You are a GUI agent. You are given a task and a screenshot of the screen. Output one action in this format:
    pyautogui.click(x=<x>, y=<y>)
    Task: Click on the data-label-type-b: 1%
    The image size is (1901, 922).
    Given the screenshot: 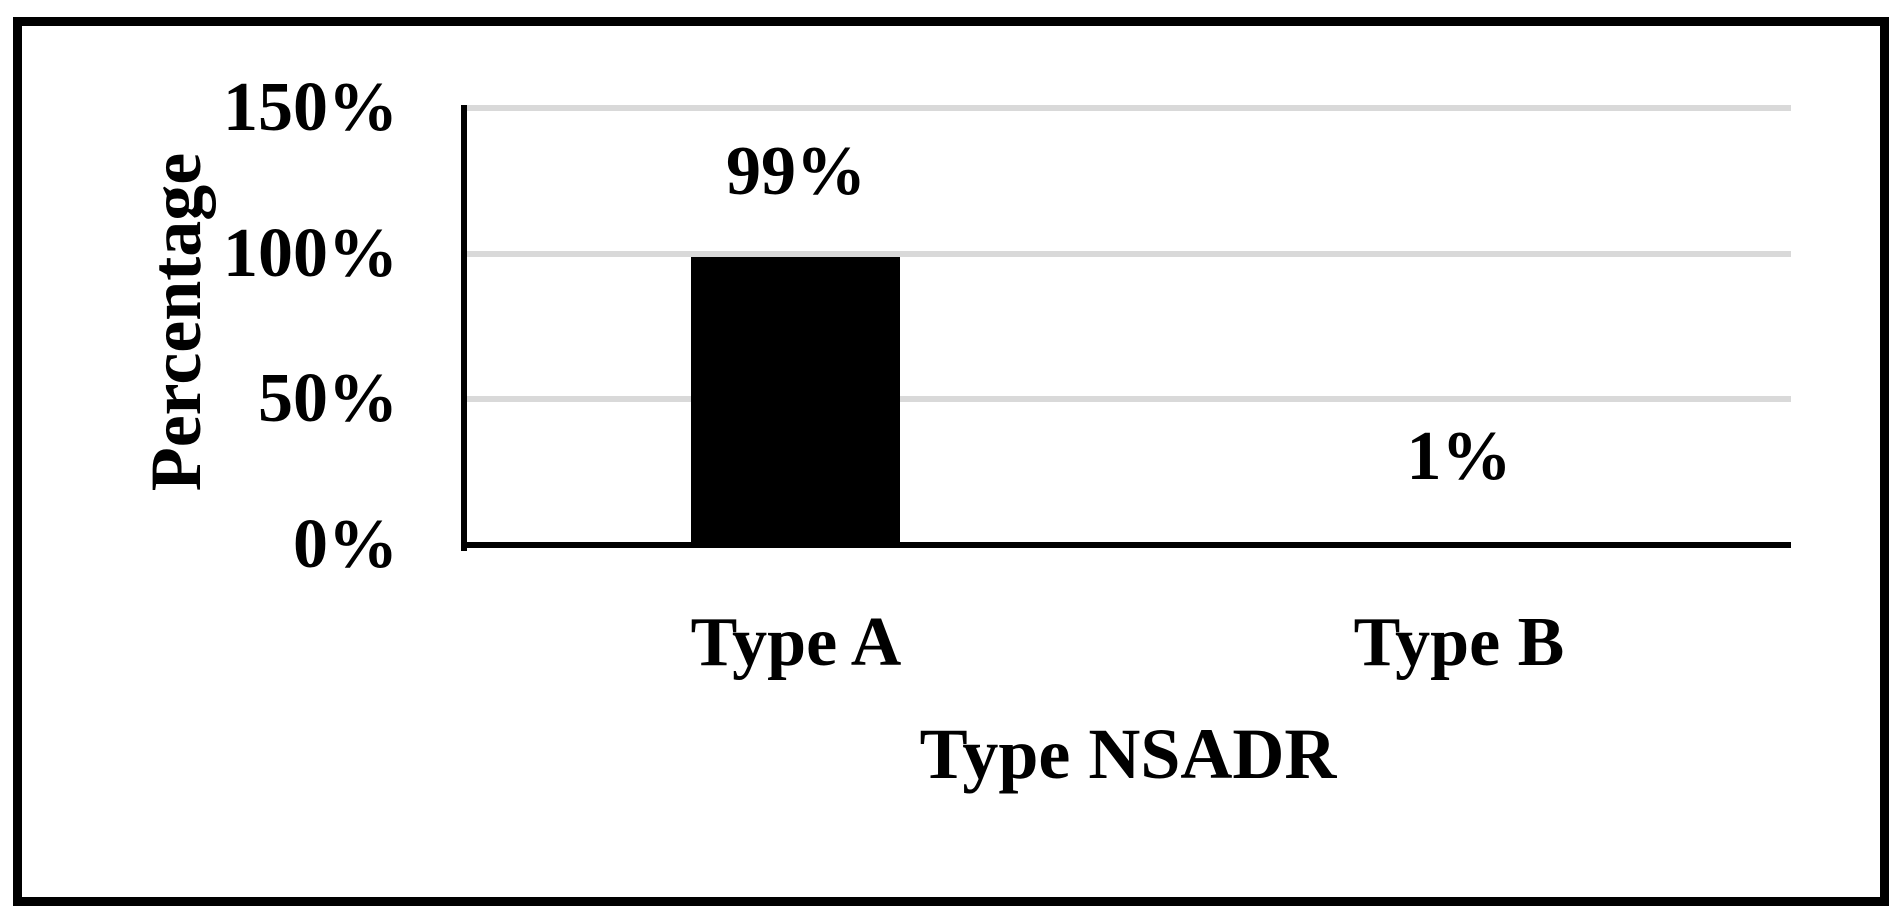 What is the action you would take?
    pyautogui.click(x=1459, y=456)
    